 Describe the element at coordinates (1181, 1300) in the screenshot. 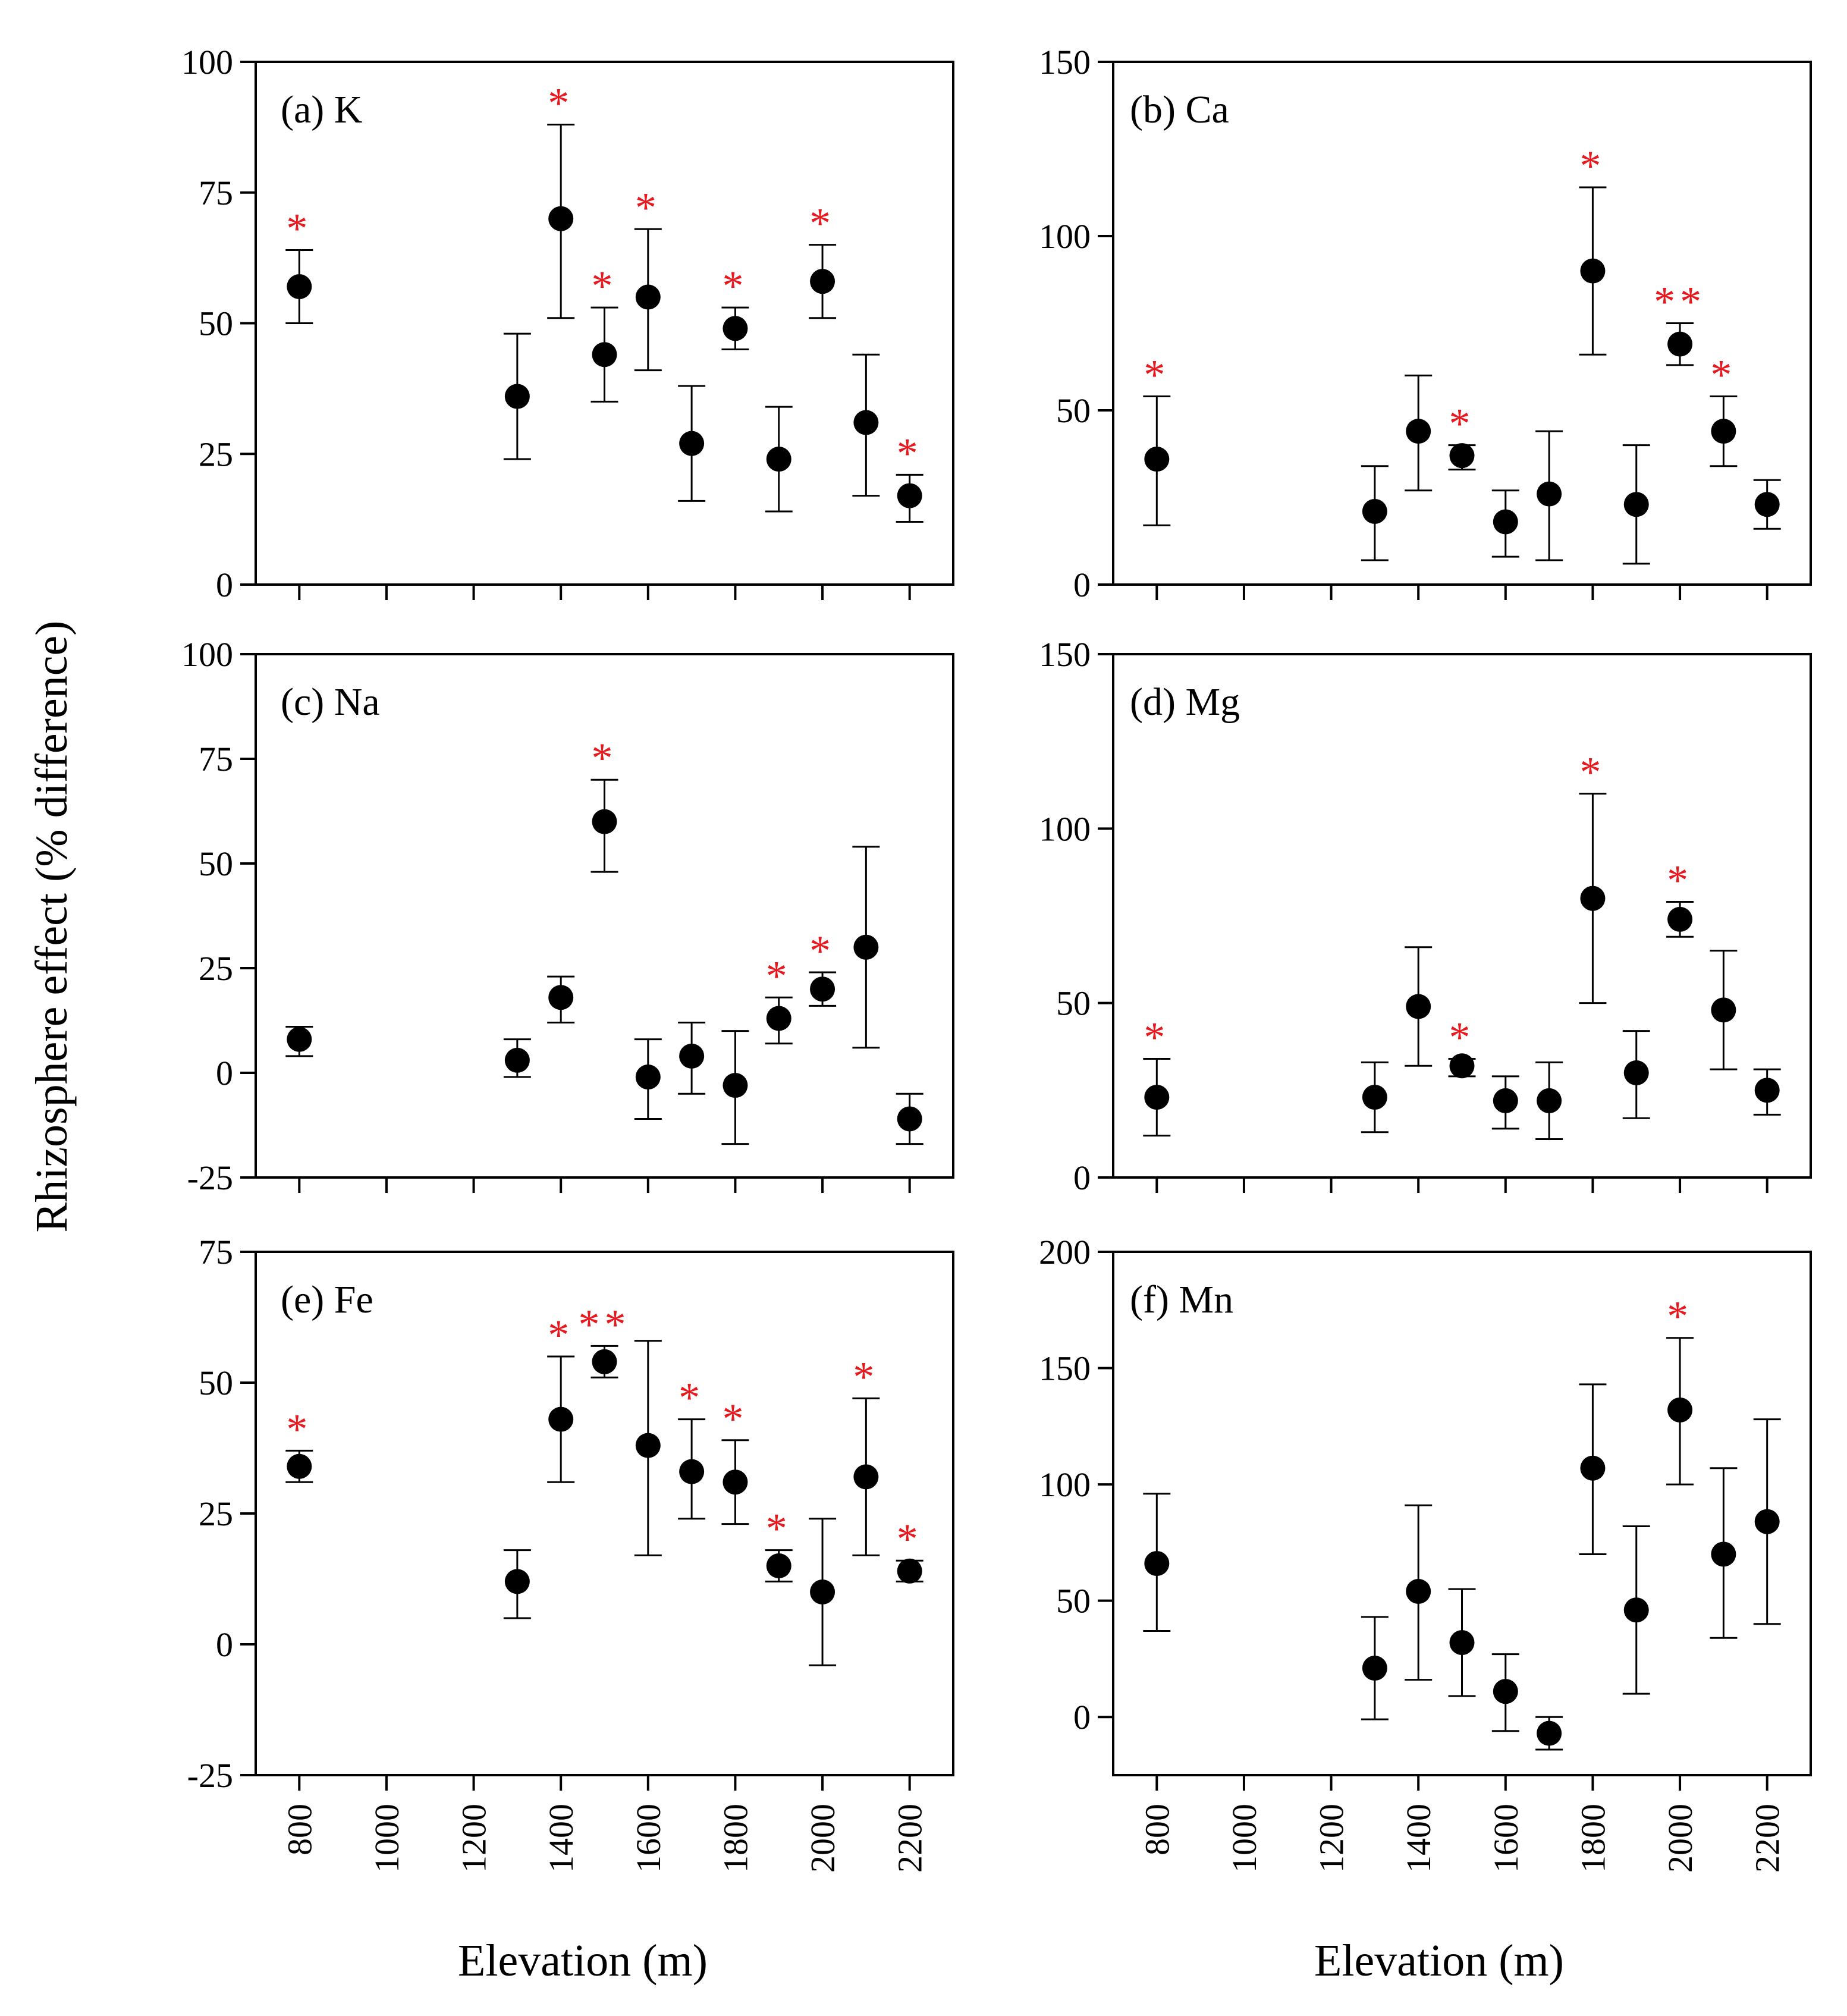

I see `panel-title: (f) Mn` at that location.